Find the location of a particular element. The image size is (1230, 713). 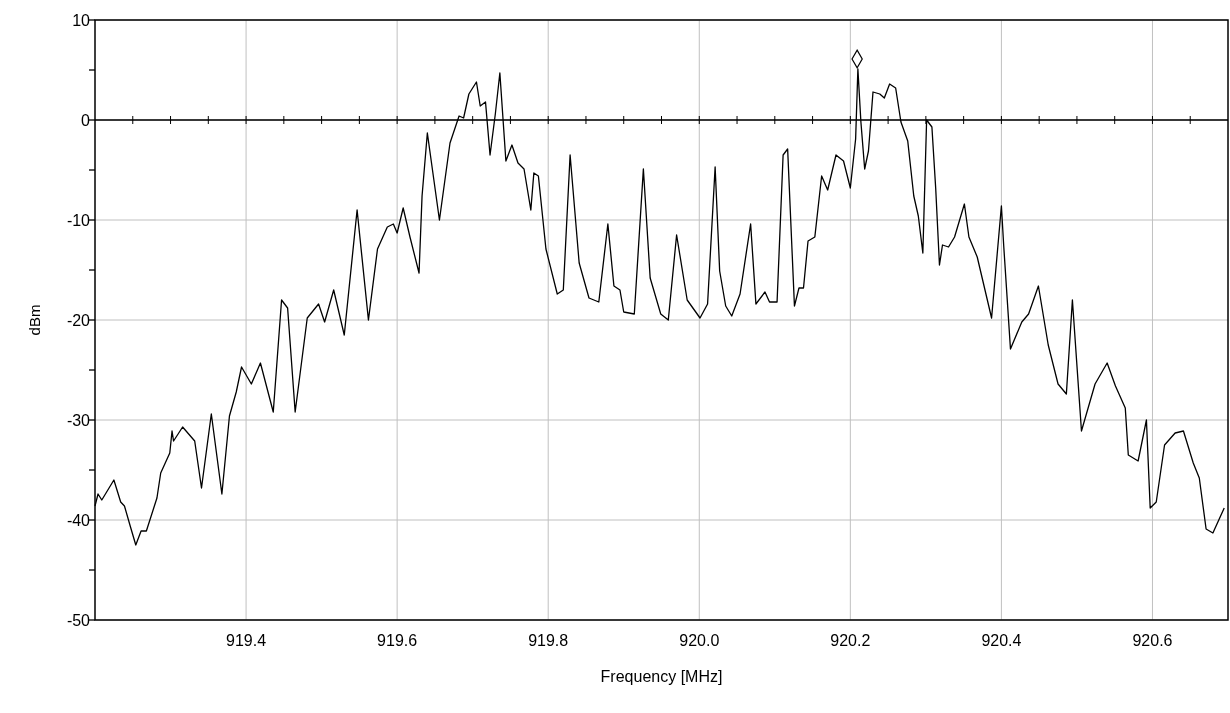

x-tick-label: 920.0 is located at coordinates (699, 640).